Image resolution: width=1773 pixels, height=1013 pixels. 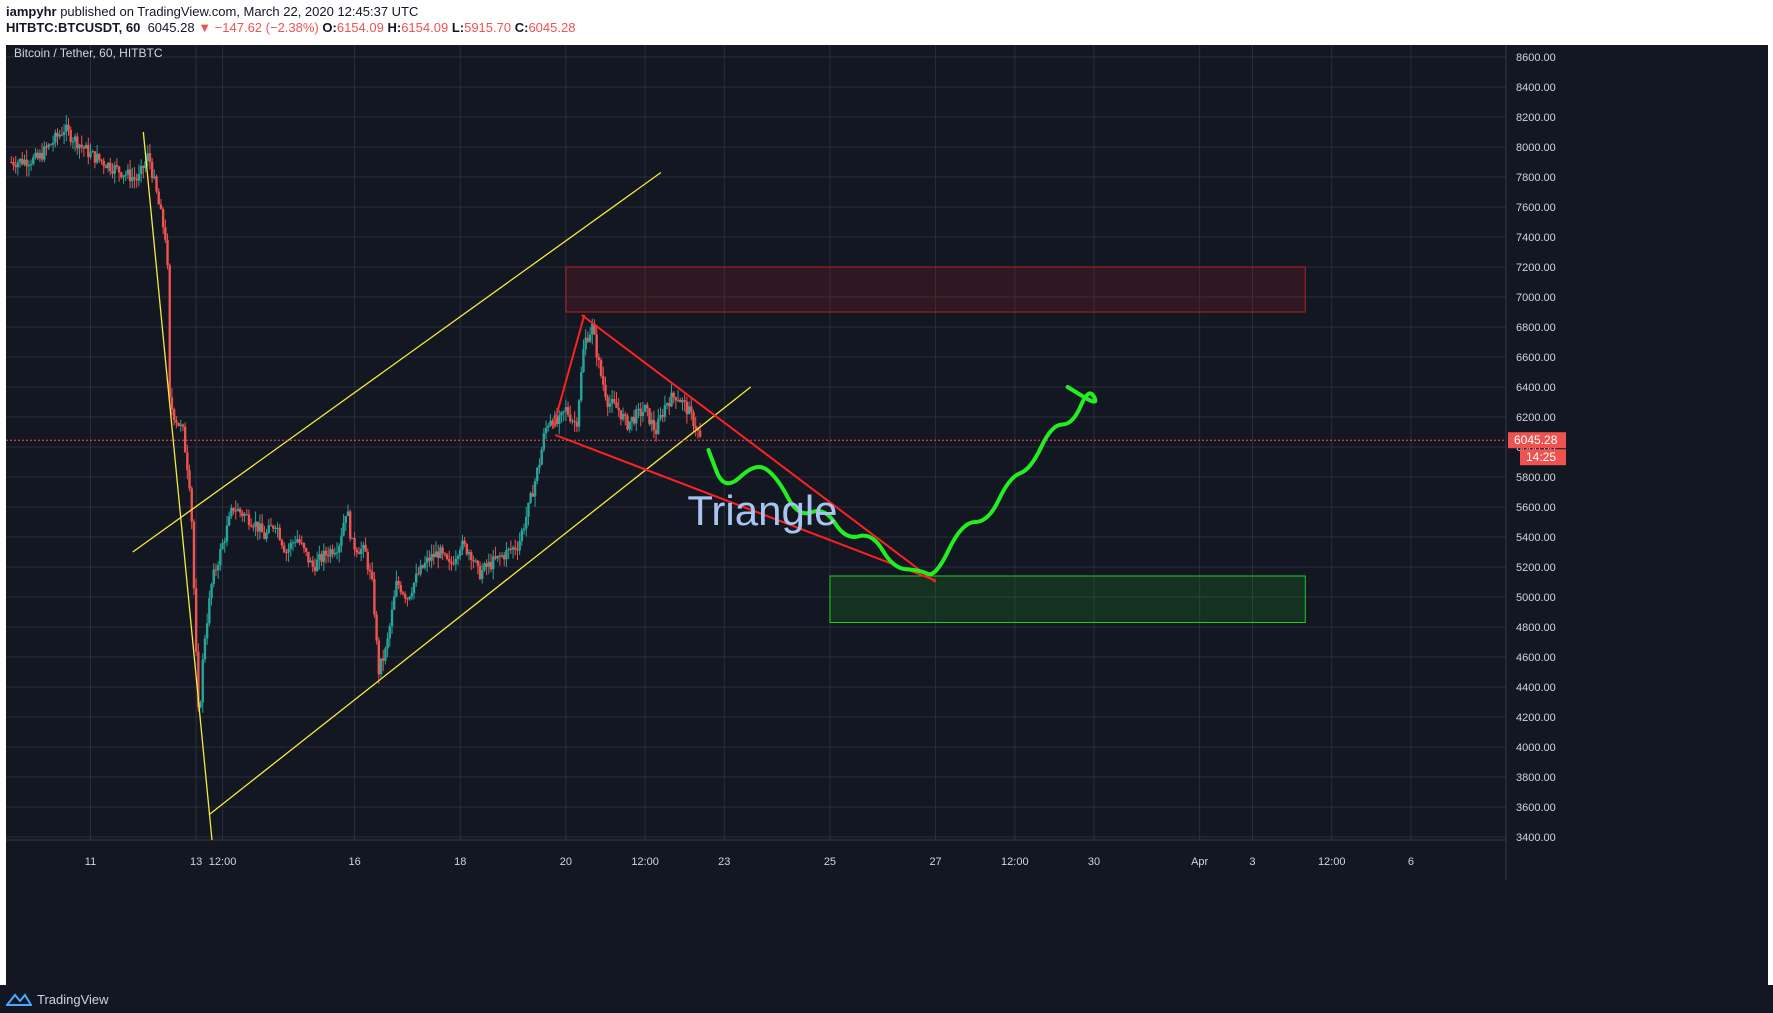 I want to click on price-tick-label: 5400.00, so click(x=1536, y=538).